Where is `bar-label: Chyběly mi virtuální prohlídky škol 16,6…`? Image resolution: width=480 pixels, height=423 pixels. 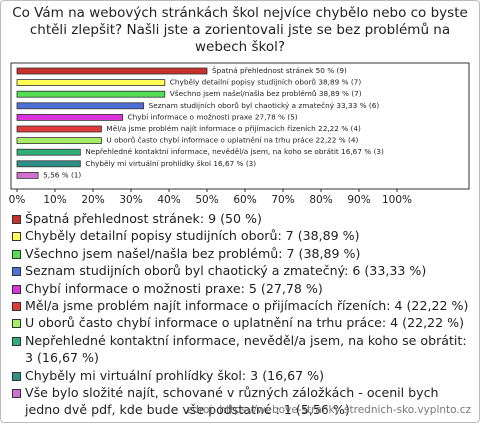 bar-label: Chyběly mi virtuální prohlídky škol 16,6… is located at coordinates (170, 163).